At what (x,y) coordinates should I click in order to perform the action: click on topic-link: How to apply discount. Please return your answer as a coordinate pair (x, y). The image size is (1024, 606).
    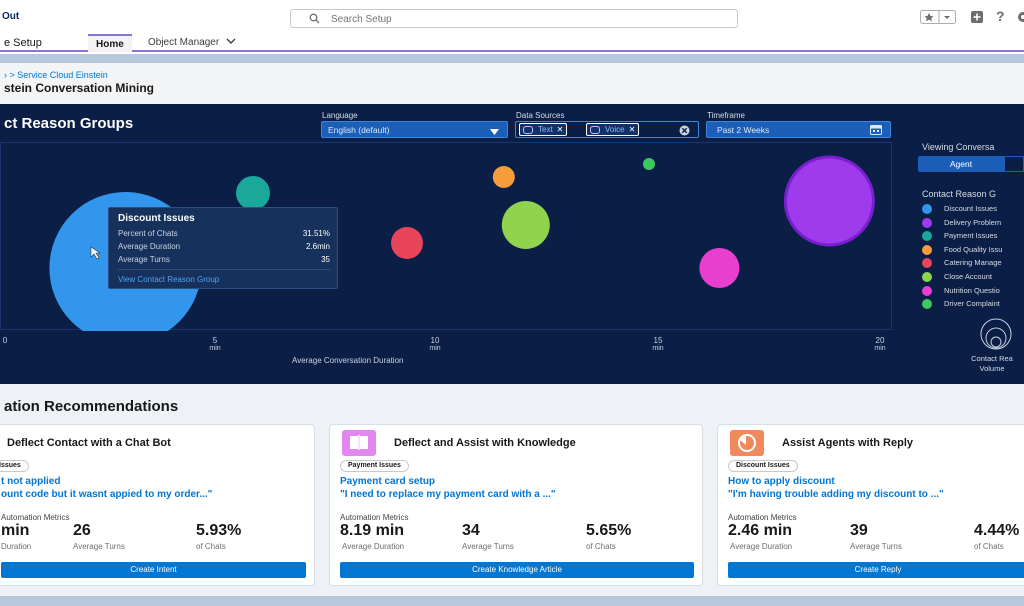
    Looking at the image, I should click on (781, 481).